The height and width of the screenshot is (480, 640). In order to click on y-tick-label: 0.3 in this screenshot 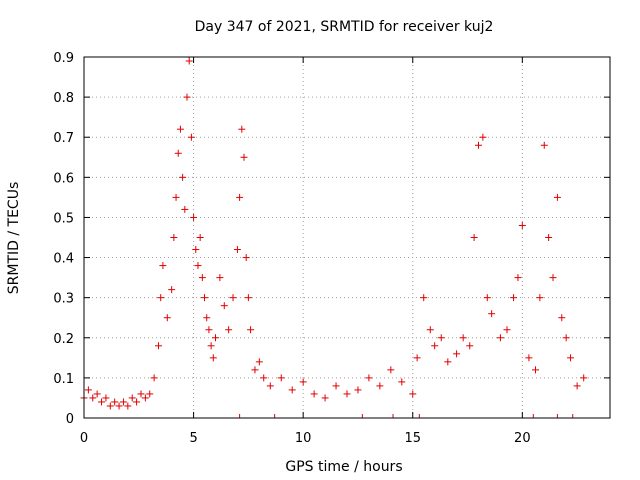, I will do `click(63, 299)`.